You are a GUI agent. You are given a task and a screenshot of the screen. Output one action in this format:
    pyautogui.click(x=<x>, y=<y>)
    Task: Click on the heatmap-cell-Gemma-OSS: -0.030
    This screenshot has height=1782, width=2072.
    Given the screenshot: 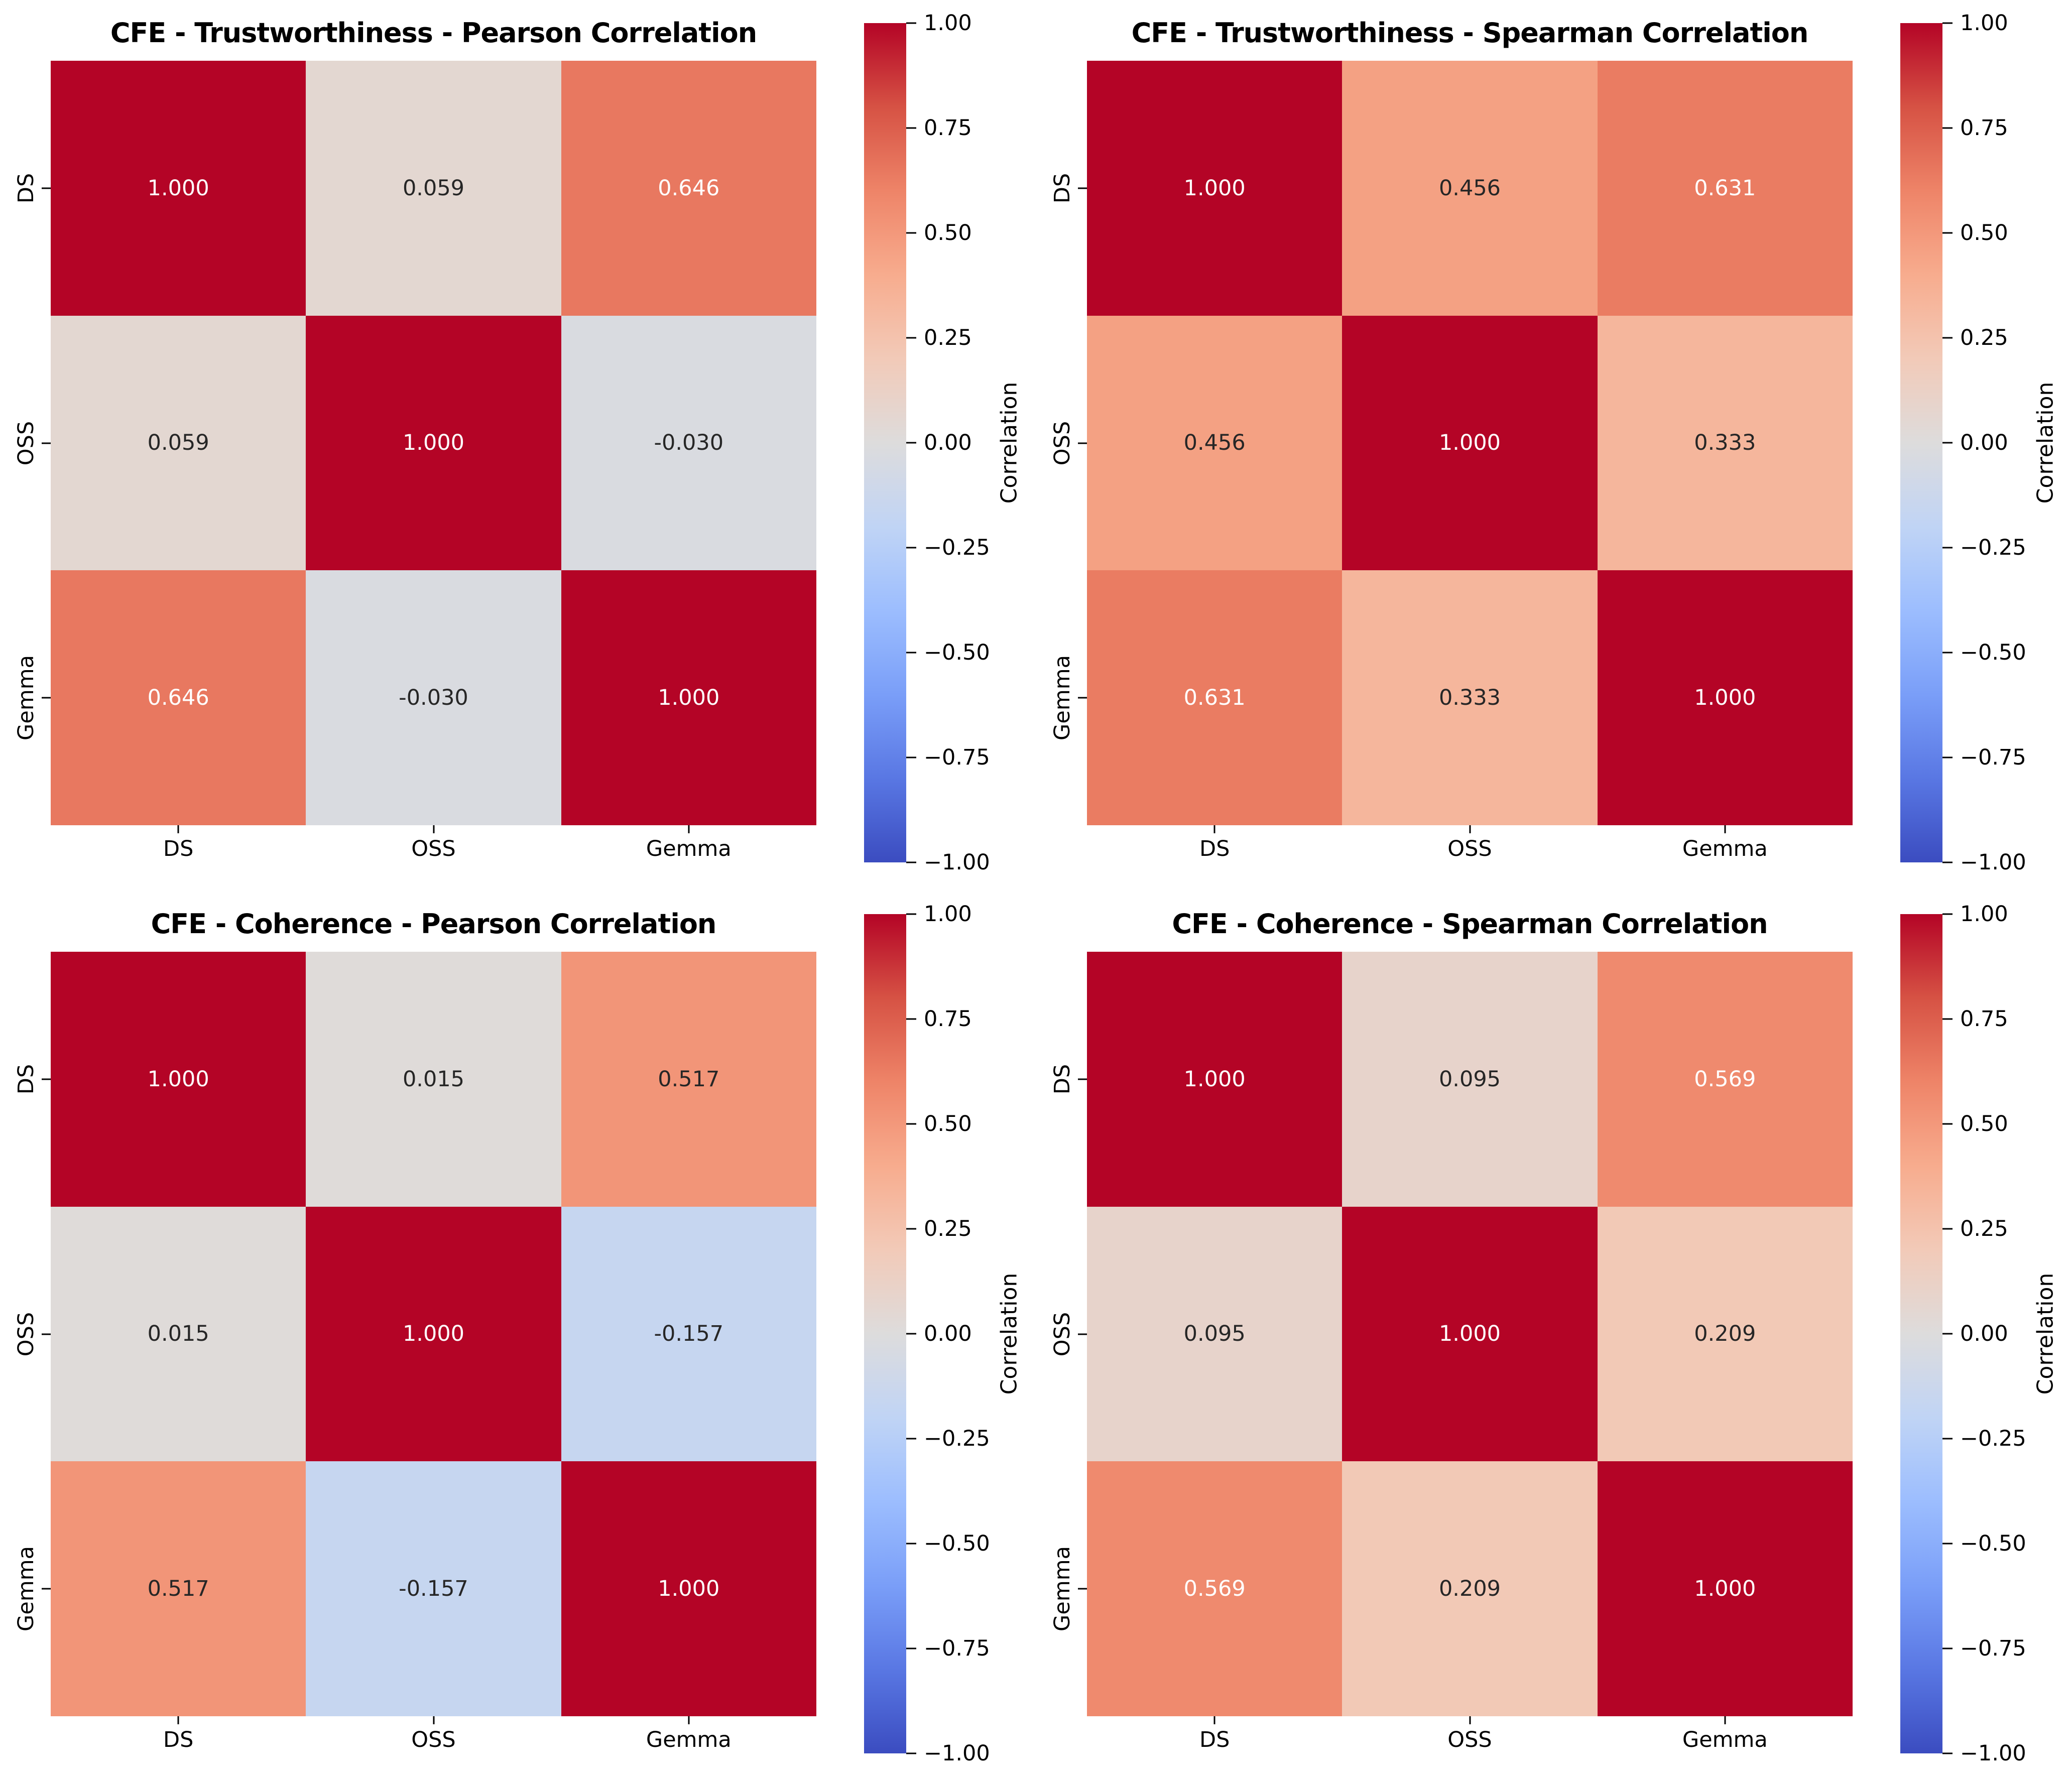 What is the action you would take?
    pyautogui.click(x=433, y=697)
    